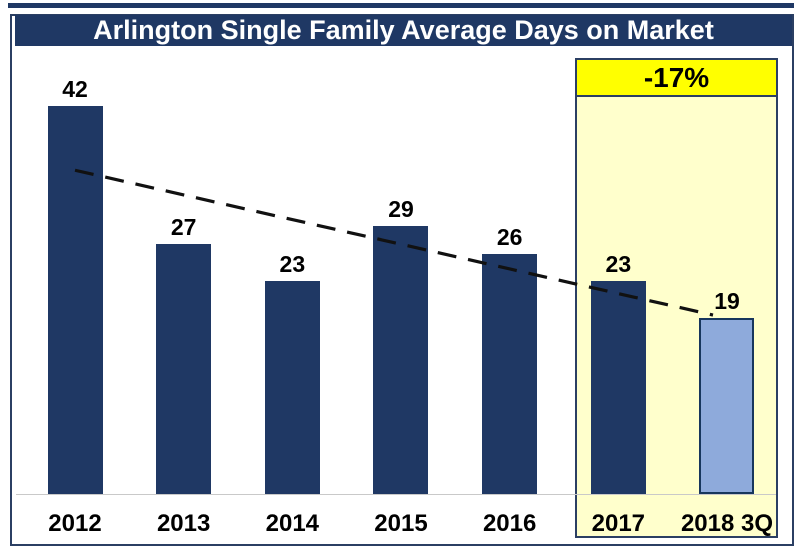  I want to click on bar-value-label: 42, so click(75, 88).